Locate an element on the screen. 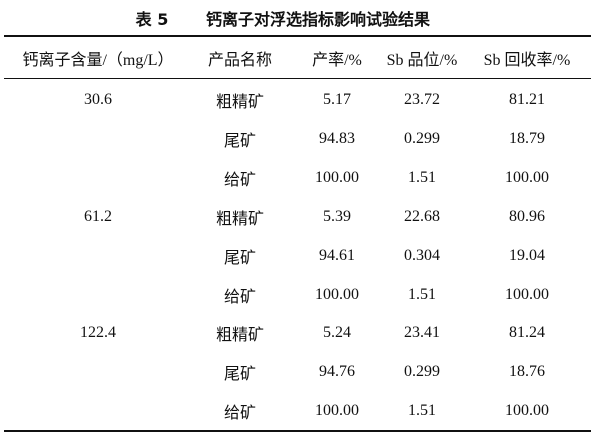  cell: 23.41 is located at coordinates (422, 333).